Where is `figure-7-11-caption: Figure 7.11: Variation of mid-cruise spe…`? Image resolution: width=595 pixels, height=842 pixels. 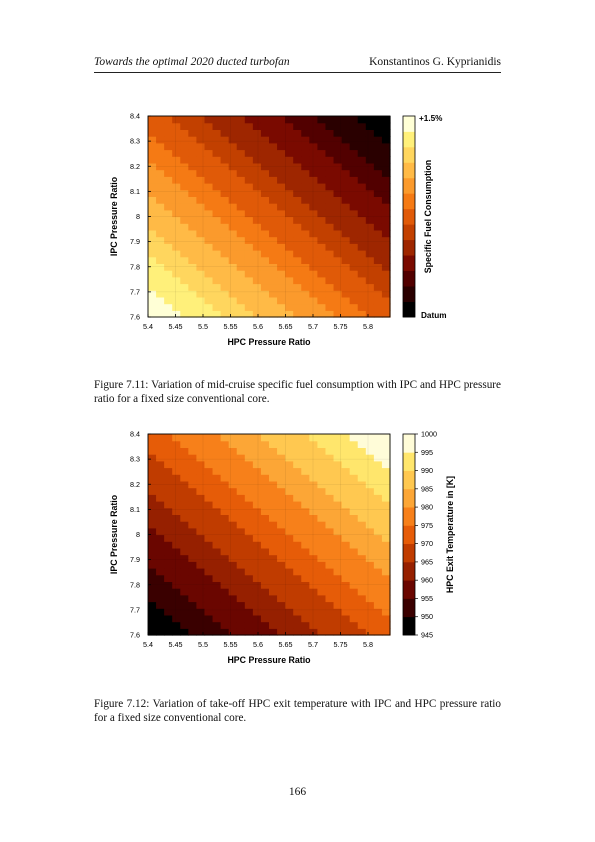 figure-7-11-caption: Figure 7.11: Variation of mid-cruise spe… is located at coordinates (297, 392).